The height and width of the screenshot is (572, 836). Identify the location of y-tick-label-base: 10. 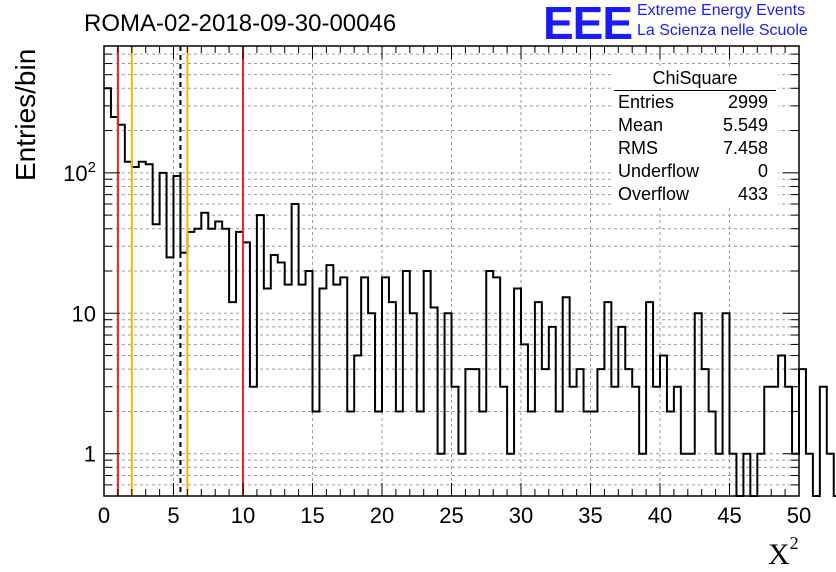
(75, 173).